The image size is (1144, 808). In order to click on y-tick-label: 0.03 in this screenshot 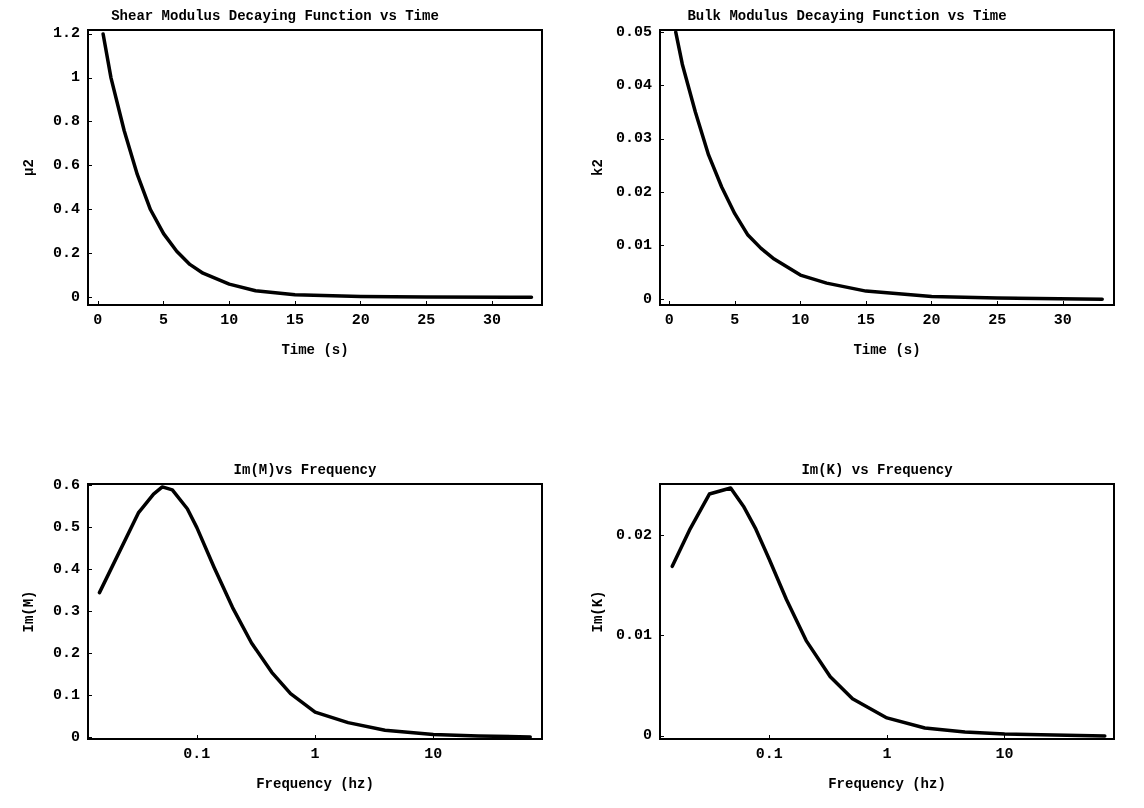, I will do `click(633, 139)`.